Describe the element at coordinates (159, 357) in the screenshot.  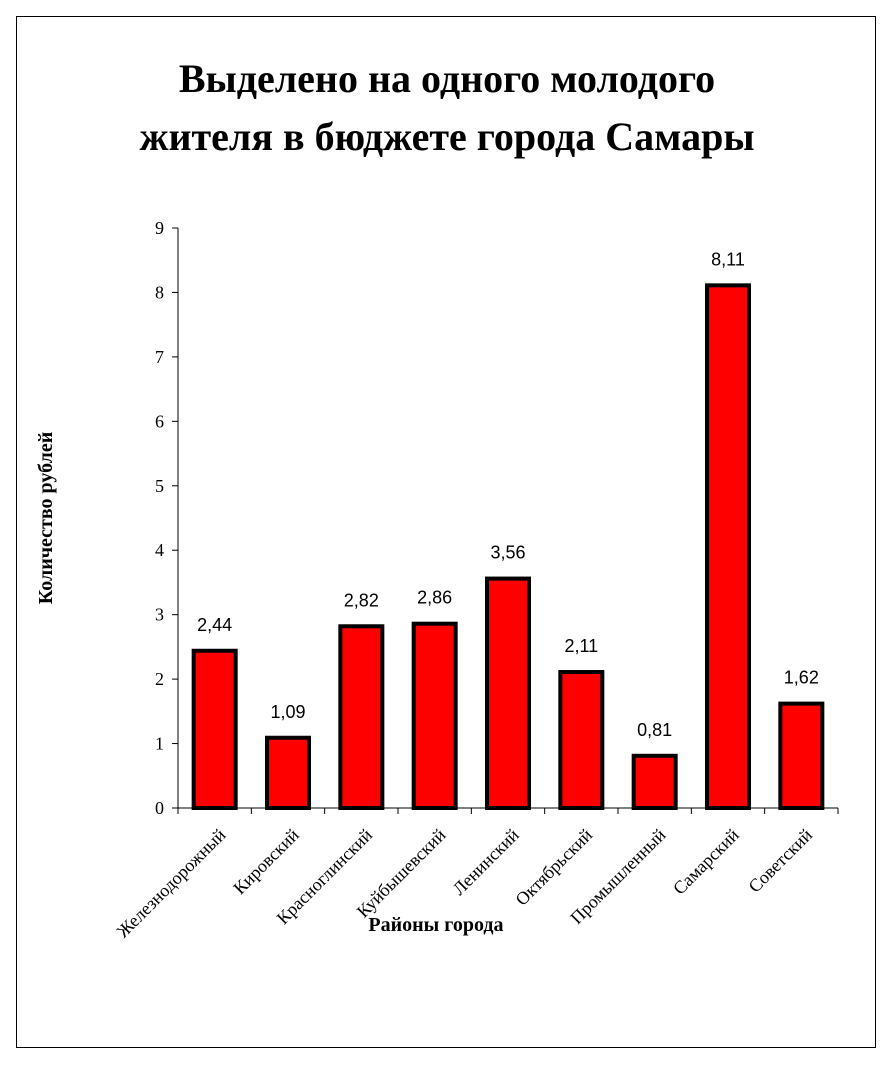
I see `y-tick-label: 7` at that location.